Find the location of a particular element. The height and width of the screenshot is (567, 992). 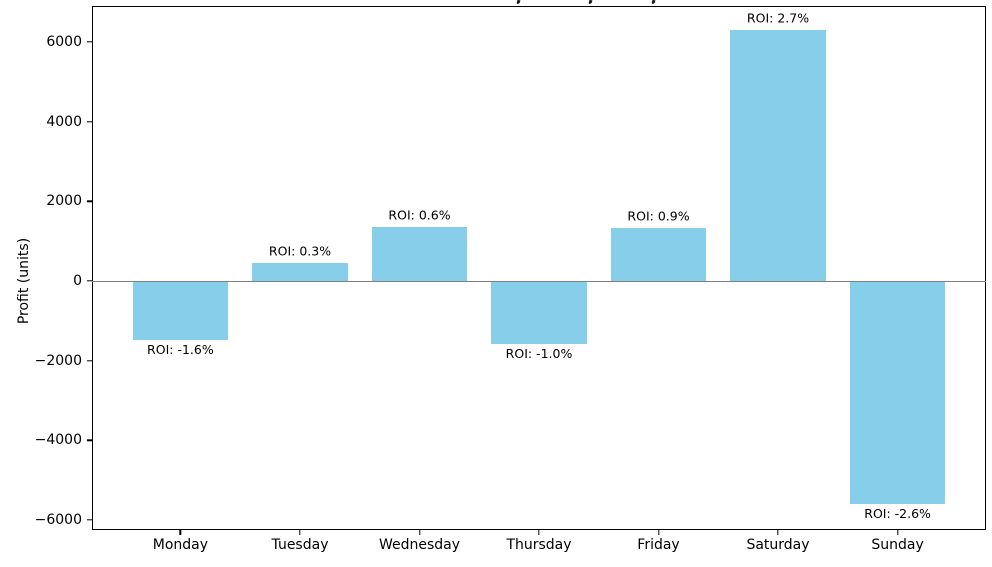

zero-line is located at coordinates (539, 281).